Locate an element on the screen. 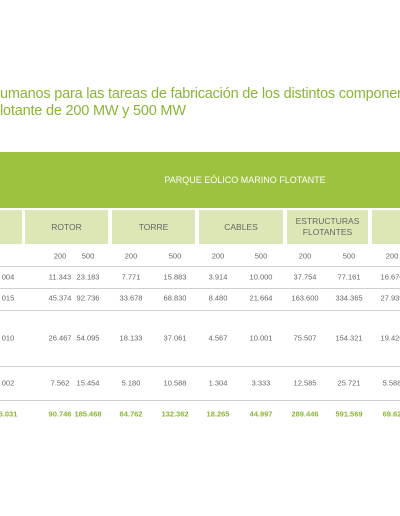 This screenshot has width=400, height=516. column-header: CABLES is located at coordinates (241, 227).